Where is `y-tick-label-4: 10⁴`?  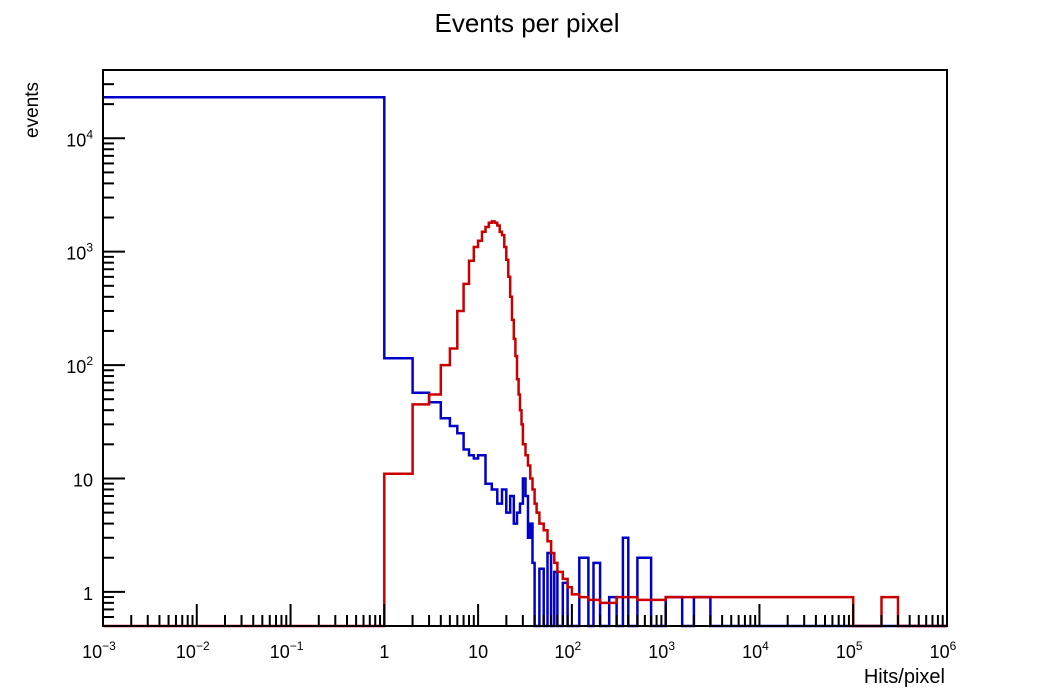
y-tick-label-4: 10⁴ is located at coordinates (79, 138).